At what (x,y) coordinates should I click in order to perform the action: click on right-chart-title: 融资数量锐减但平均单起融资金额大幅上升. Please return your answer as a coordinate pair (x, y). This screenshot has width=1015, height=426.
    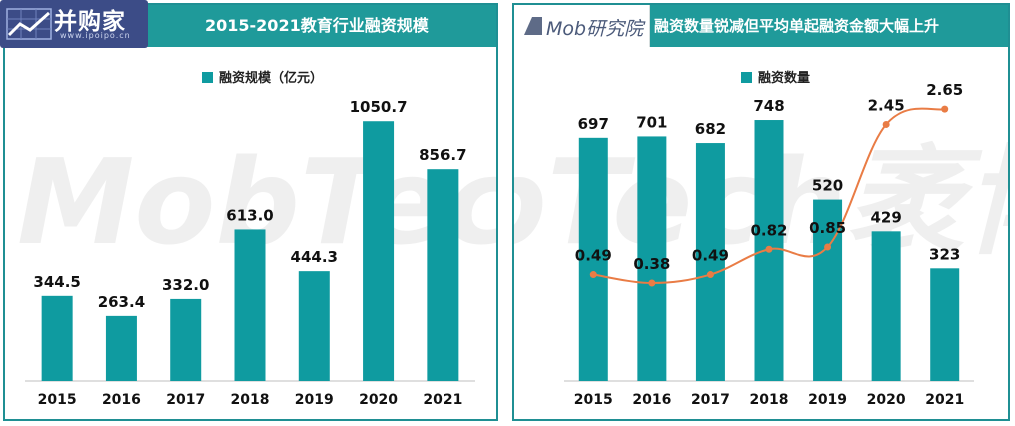
    Looking at the image, I should click on (797, 26).